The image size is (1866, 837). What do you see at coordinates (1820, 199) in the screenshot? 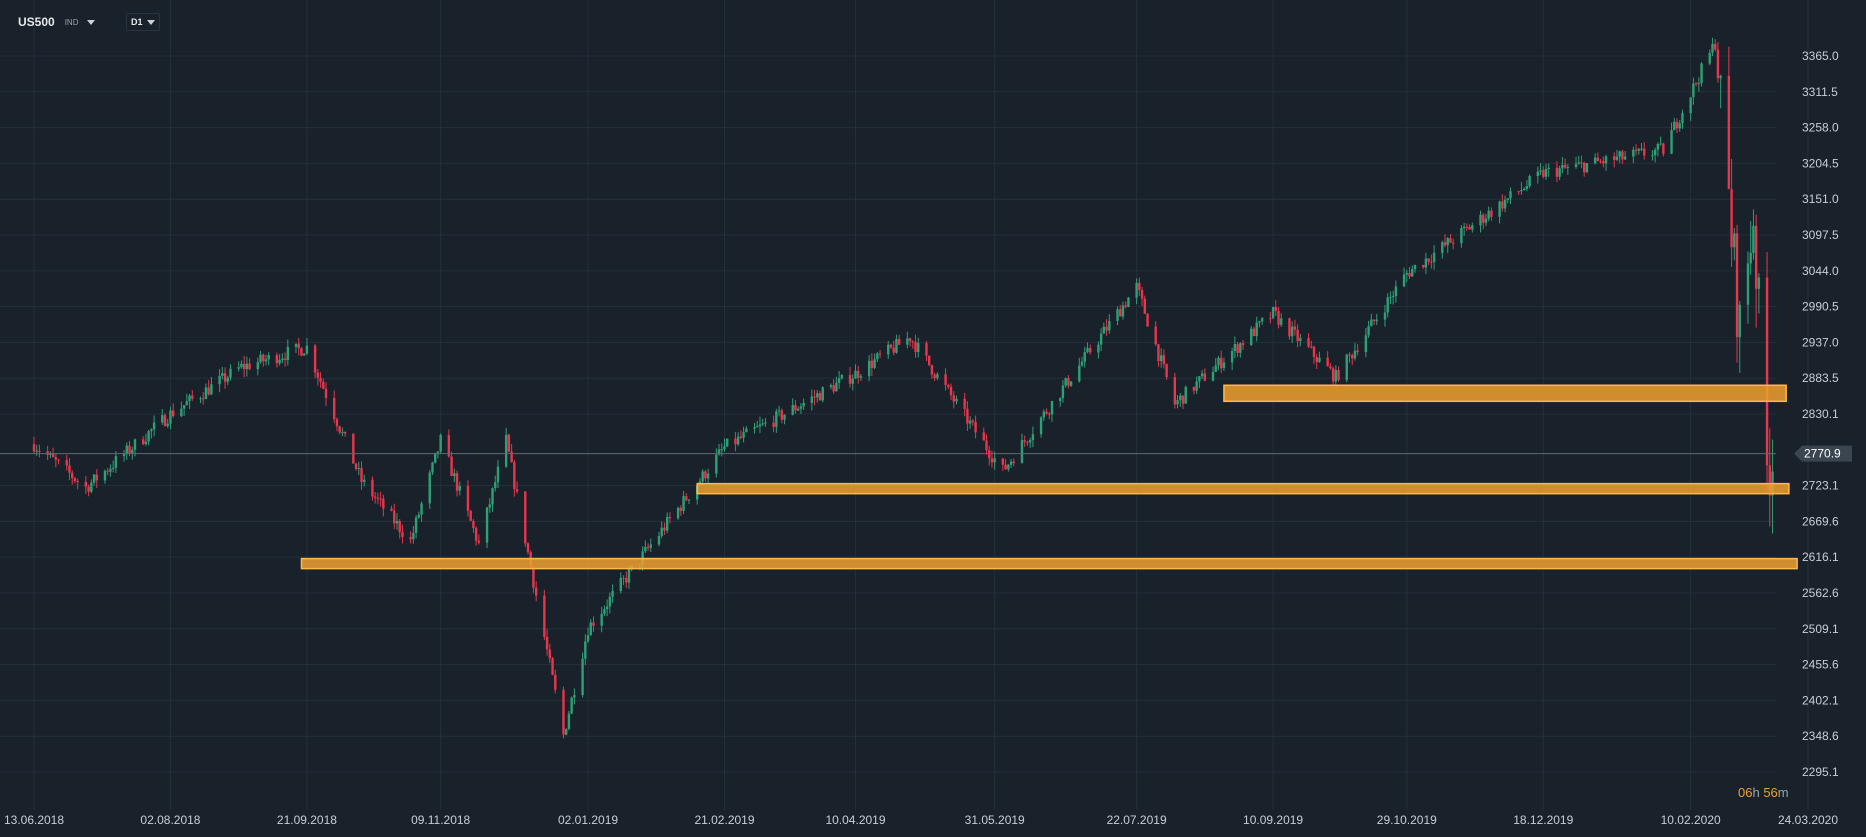
I see `y-tick-label: 3151.0` at bounding box center [1820, 199].